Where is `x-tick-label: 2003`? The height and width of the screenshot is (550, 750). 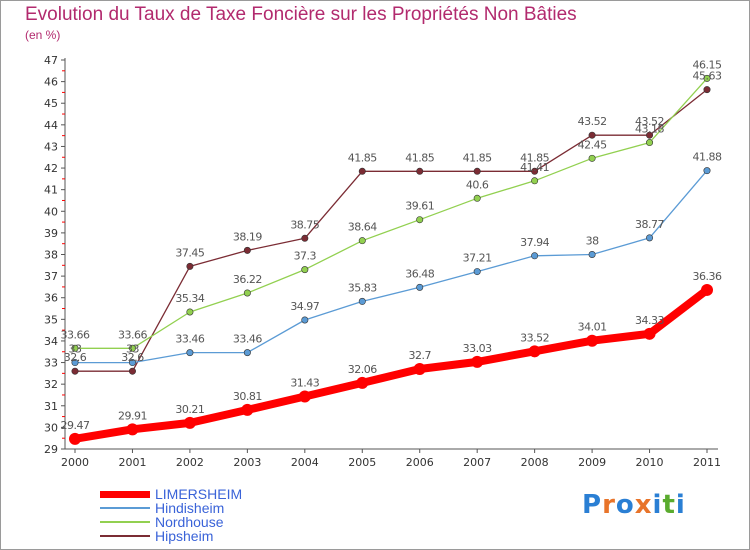 x-tick-label: 2003 is located at coordinates (247, 462).